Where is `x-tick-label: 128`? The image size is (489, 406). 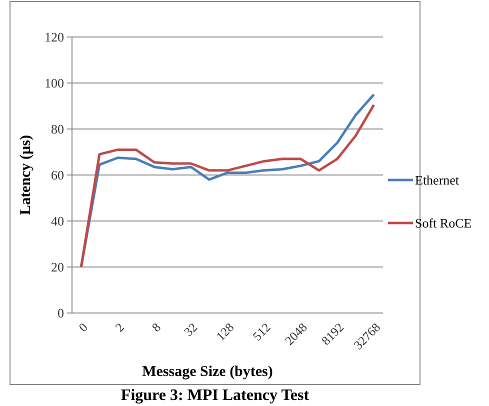
x-tick-label: 128 is located at coordinates (225, 332).